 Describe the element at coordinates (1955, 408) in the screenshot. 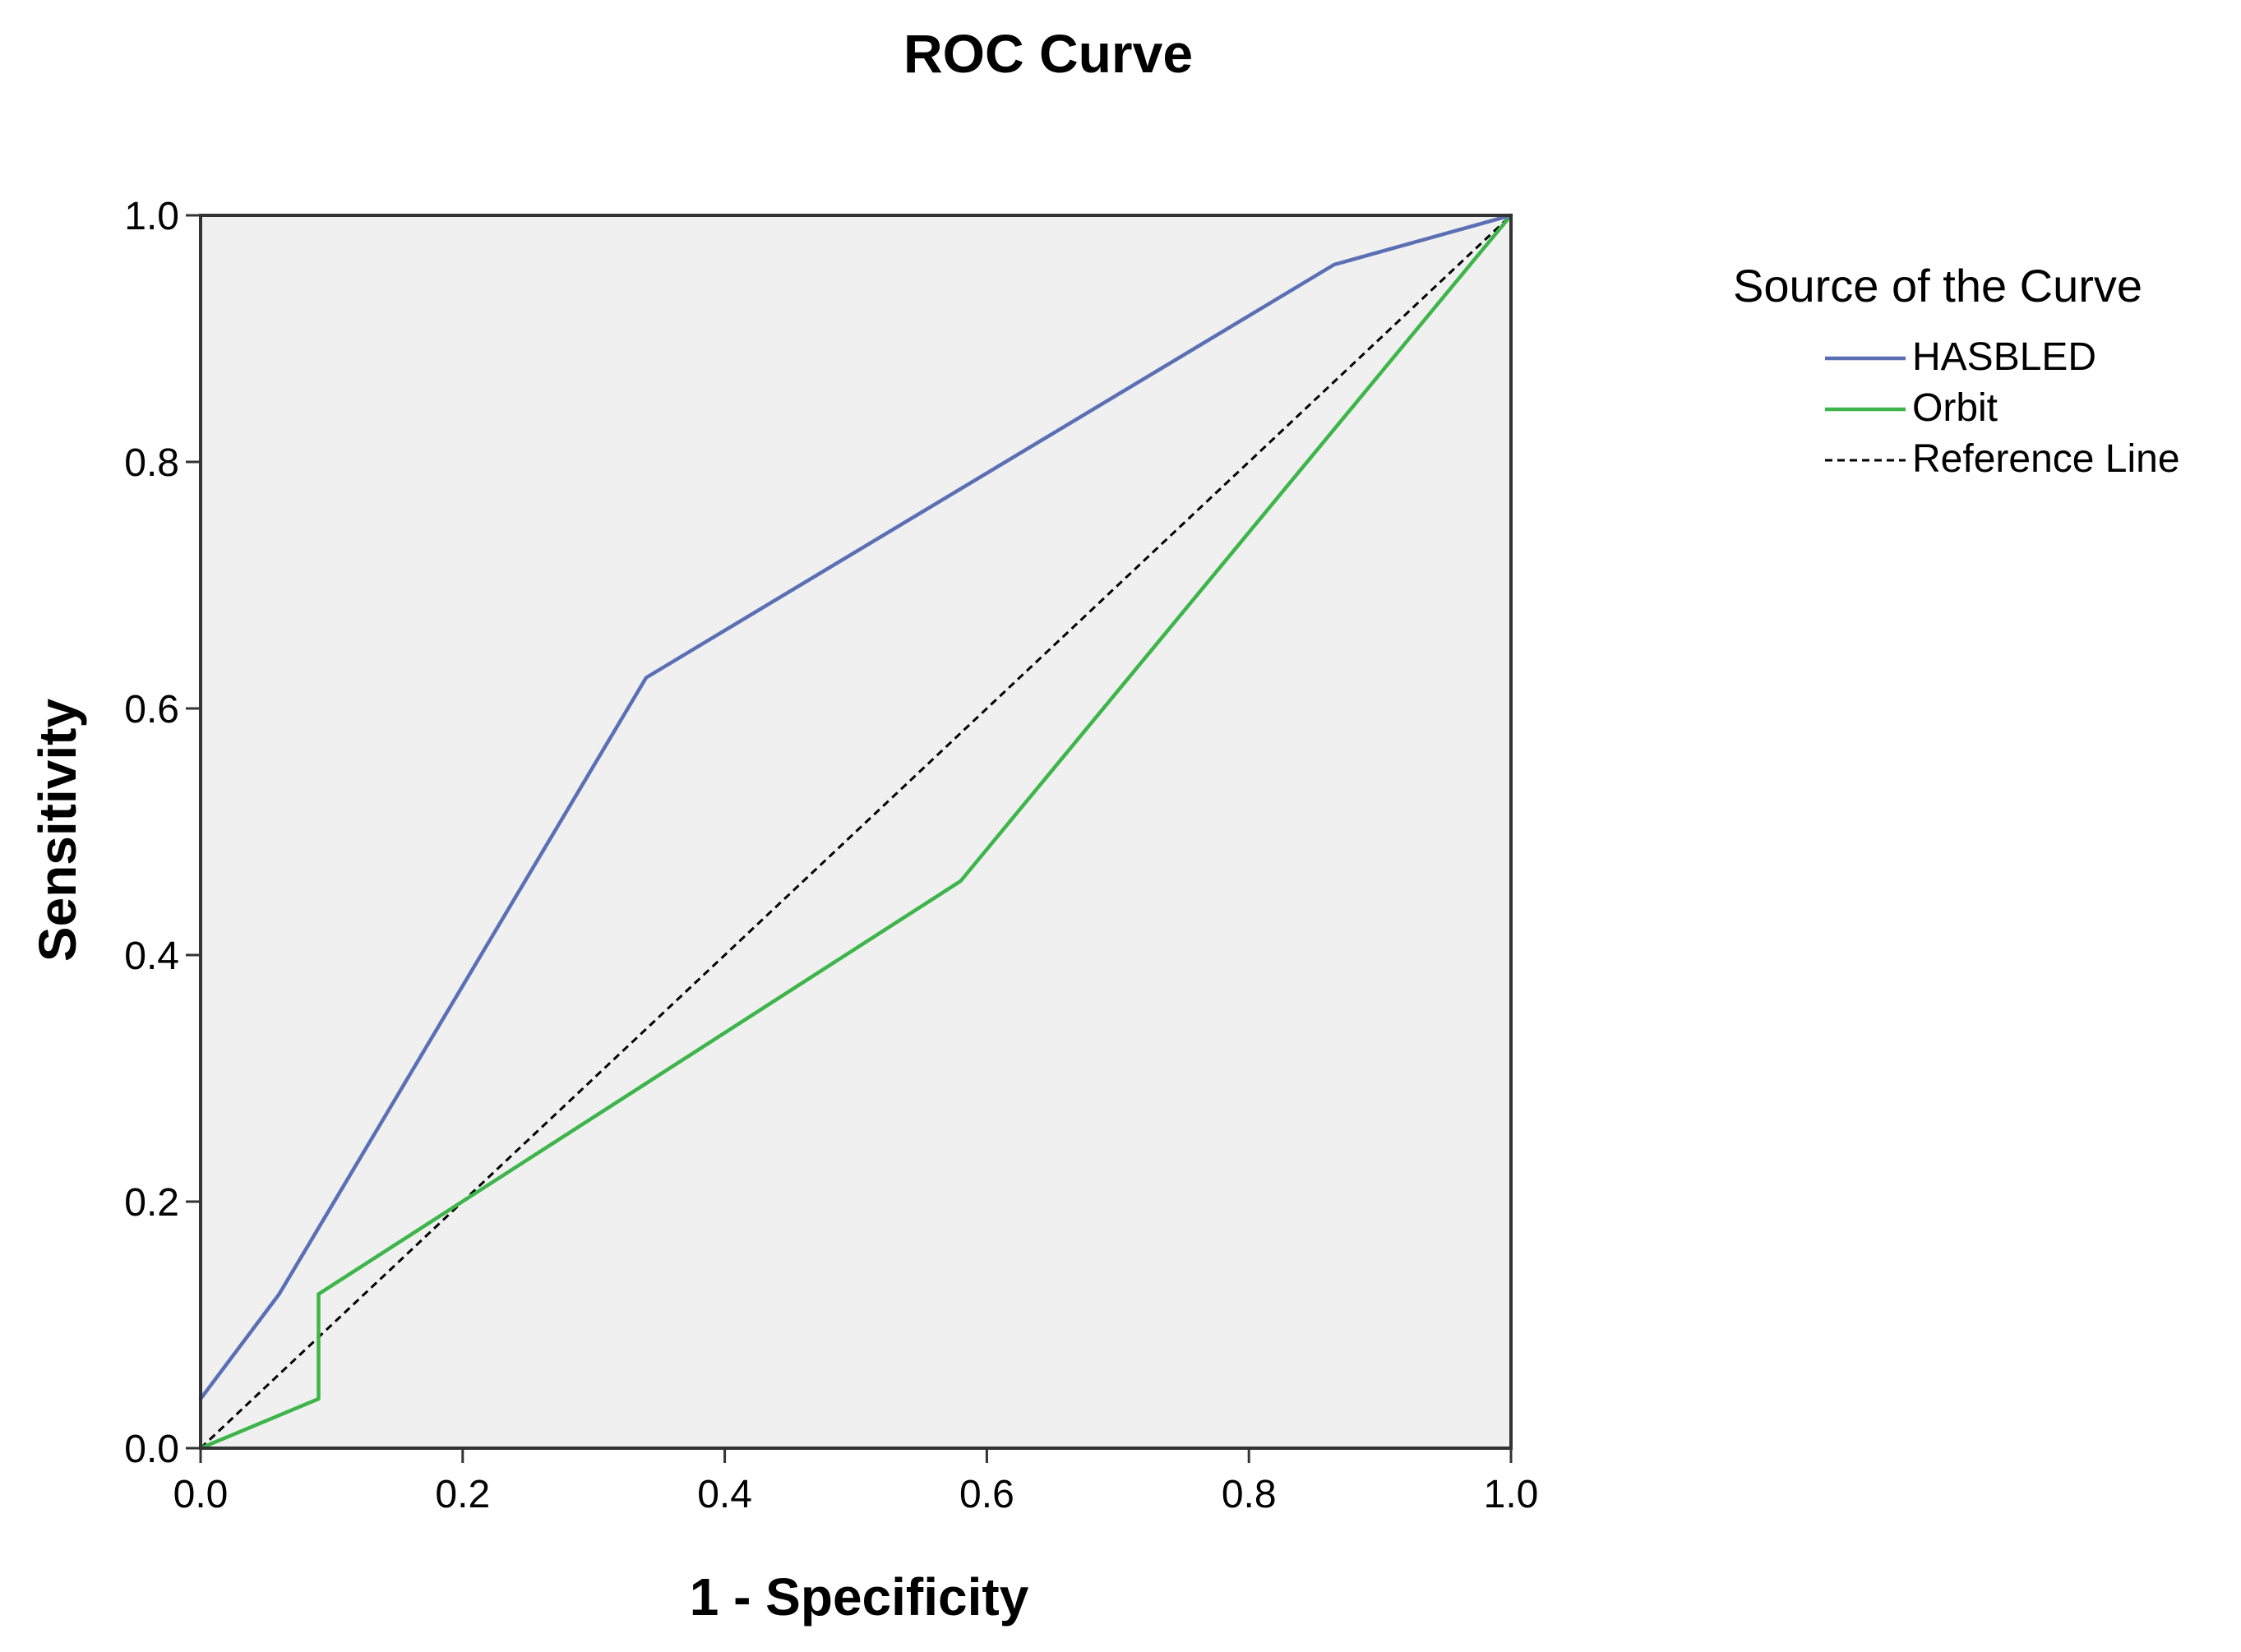

I see `legend-label-orbit: Orbit` at that location.